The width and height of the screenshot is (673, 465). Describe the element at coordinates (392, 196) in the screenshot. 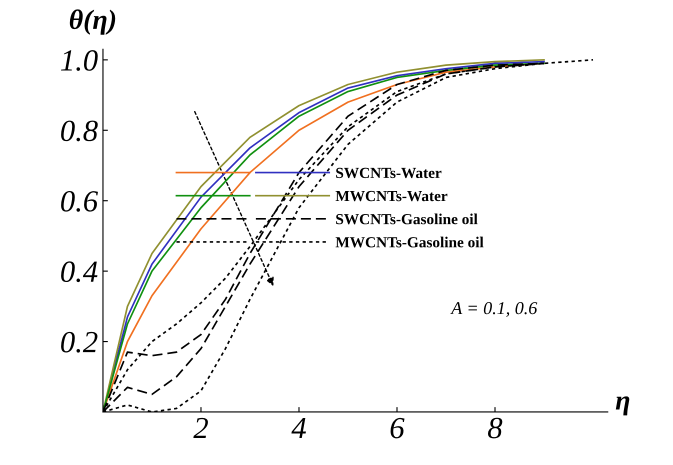

I see `legend-label: MWCNTs-Water` at that location.